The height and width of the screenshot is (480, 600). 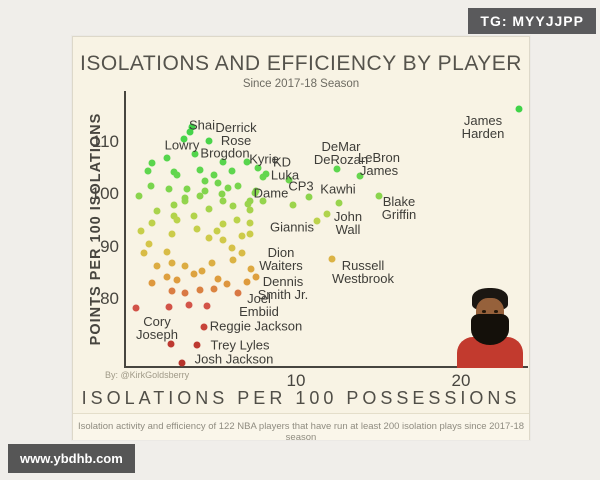 What do you see at coordinates (182, 145) in the screenshot?
I see `player-label: Lowry` at bounding box center [182, 145].